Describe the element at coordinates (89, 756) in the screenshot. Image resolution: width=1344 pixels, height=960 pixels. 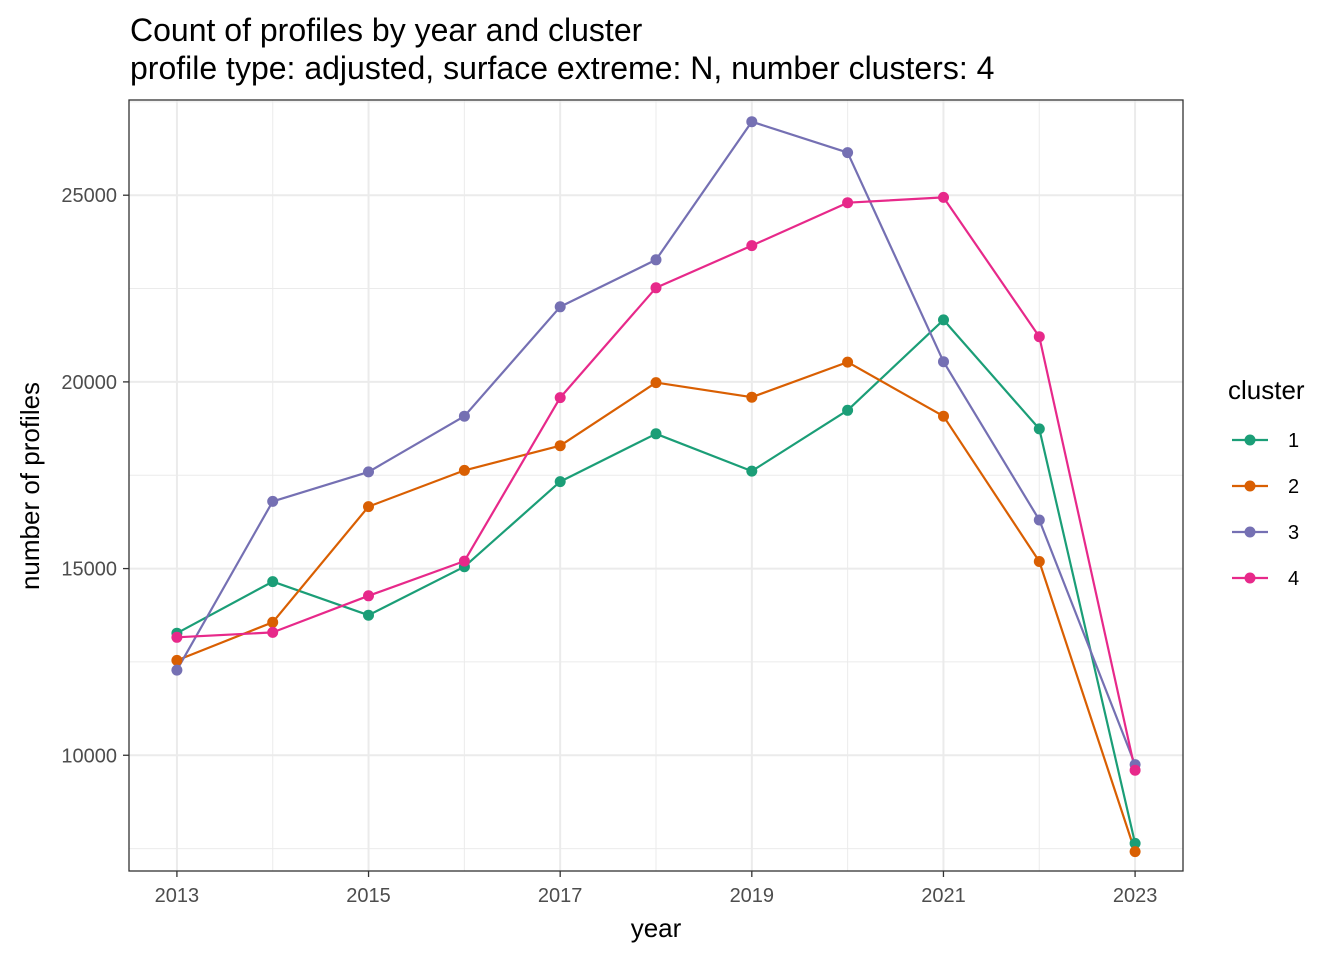
I see `y-tick-label: 10000` at that location.